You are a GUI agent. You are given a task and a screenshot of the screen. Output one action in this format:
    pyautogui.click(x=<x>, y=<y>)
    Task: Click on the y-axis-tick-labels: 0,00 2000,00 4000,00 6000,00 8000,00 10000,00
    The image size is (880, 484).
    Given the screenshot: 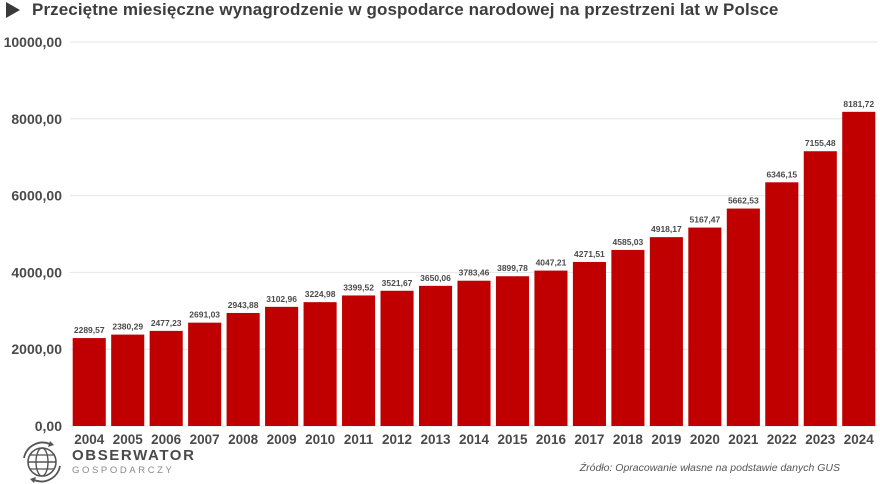 What is the action you would take?
    pyautogui.click(x=33, y=234)
    